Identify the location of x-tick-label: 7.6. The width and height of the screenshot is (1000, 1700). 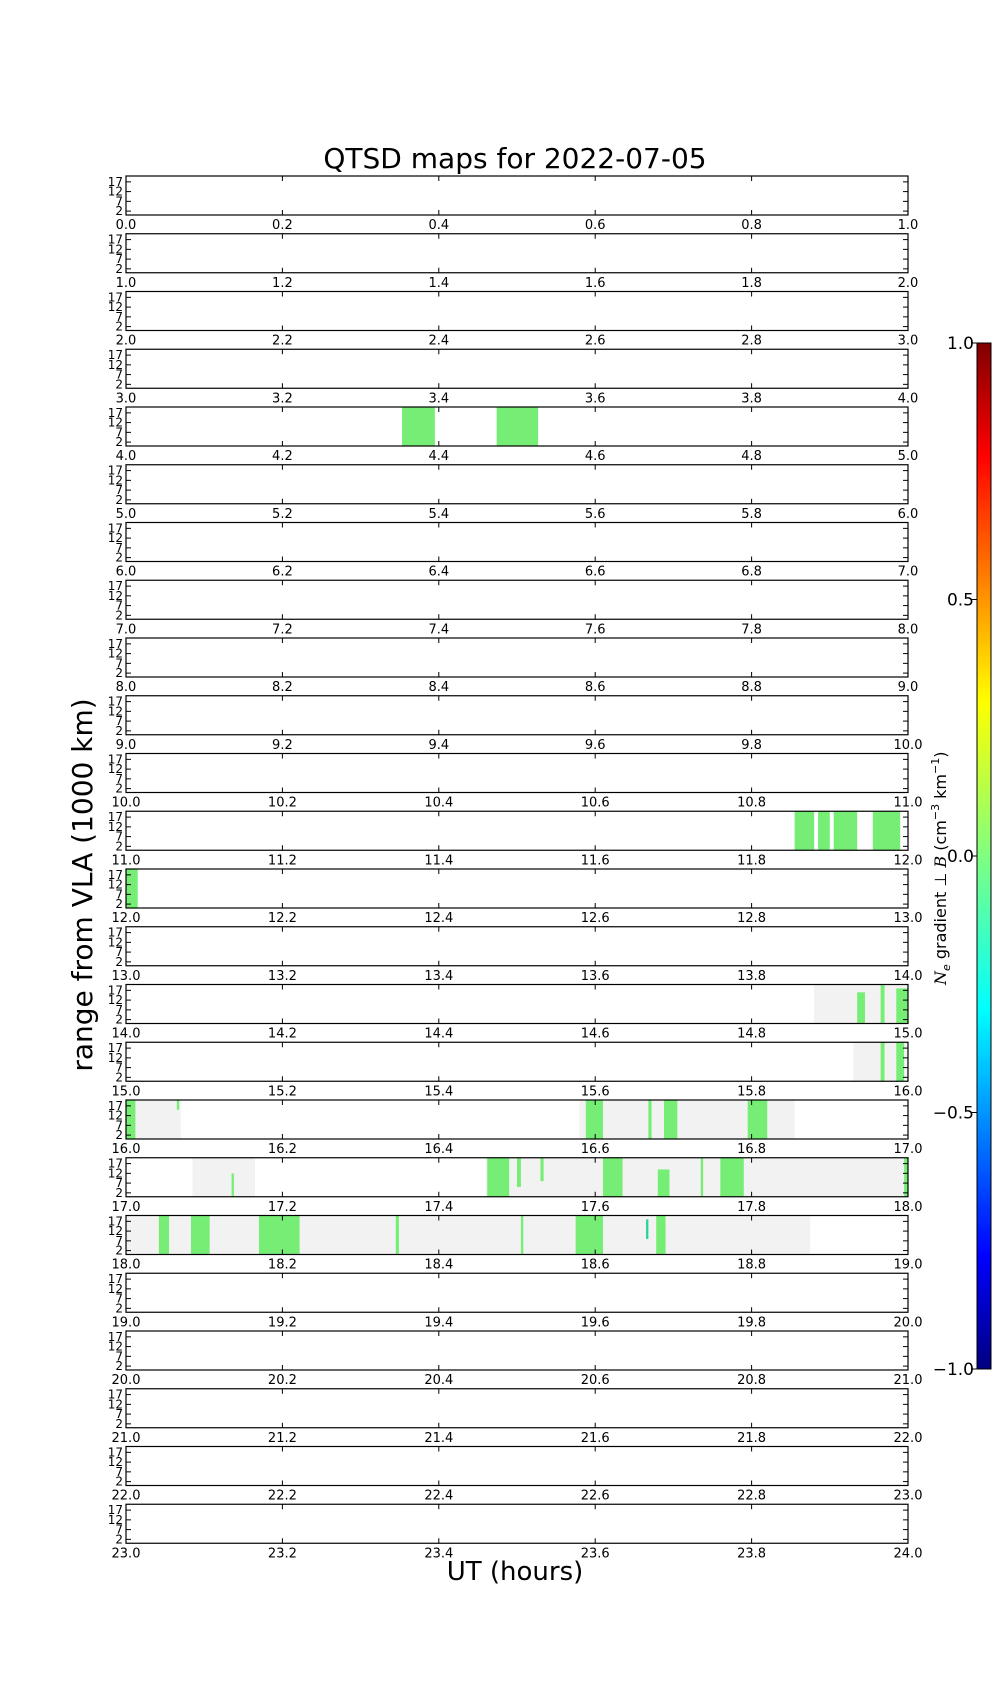
(595, 629).